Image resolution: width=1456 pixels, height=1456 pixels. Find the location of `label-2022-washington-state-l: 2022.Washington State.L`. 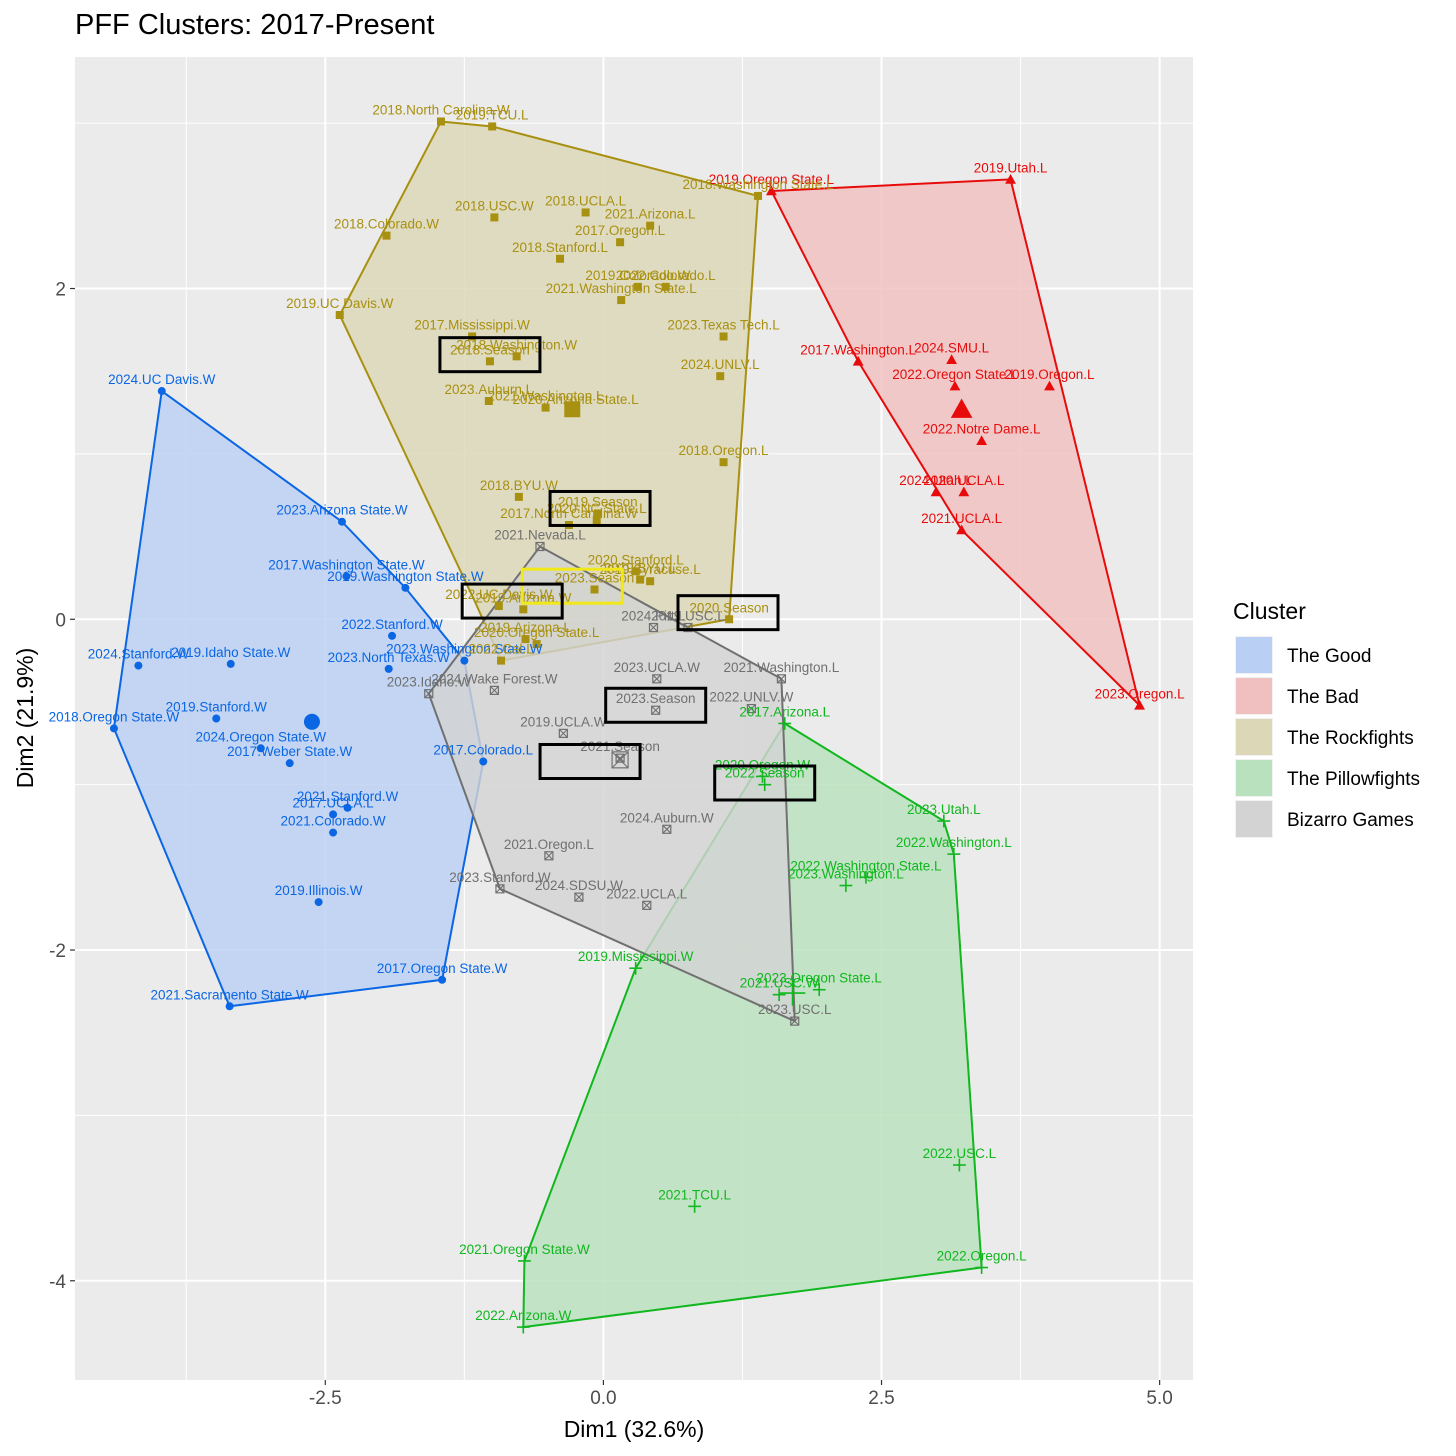

label-2022-washington-state-l: 2022.Washington State.L is located at coordinates (866, 865).